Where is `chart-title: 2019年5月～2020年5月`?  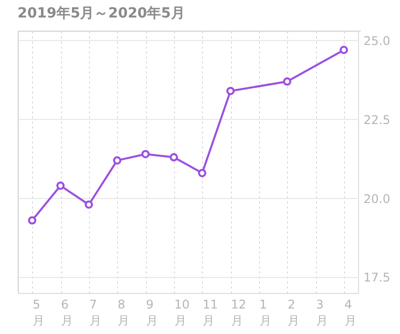
chart-title: 2019年5月～2020年5月 is located at coordinates (101, 14).